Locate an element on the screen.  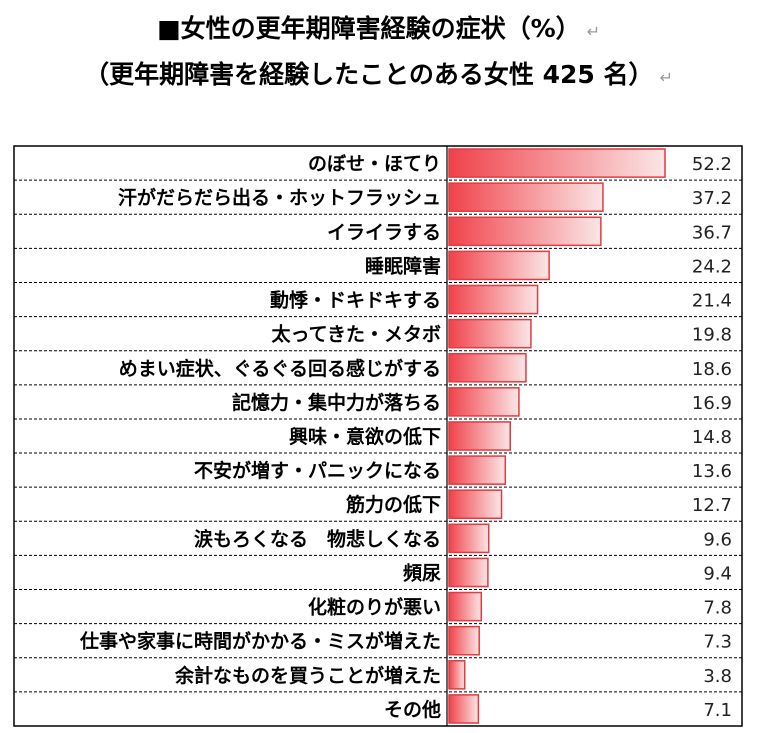
value-label: 13.6 is located at coordinates (712, 471).